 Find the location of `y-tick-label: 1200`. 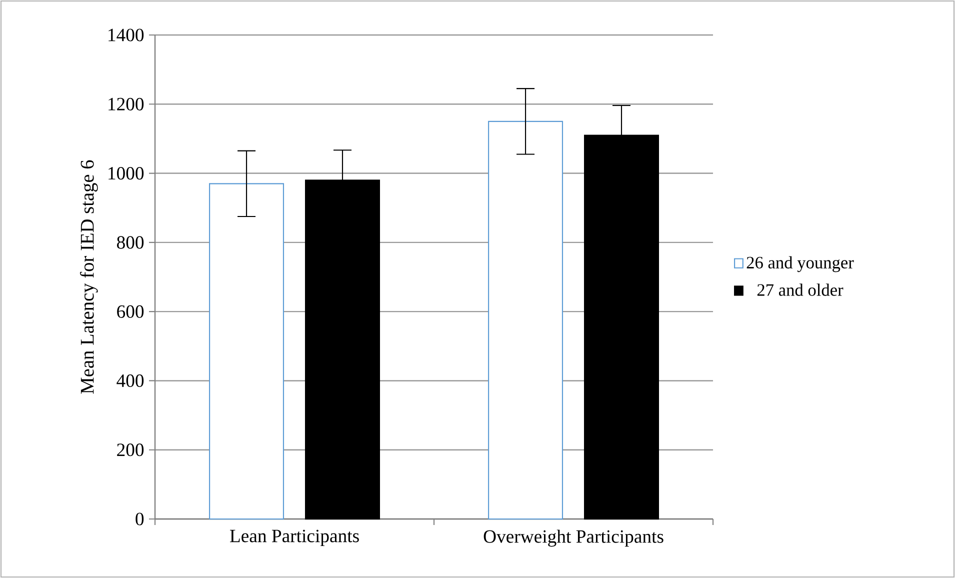

y-tick-label: 1200 is located at coordinates (126, 104).